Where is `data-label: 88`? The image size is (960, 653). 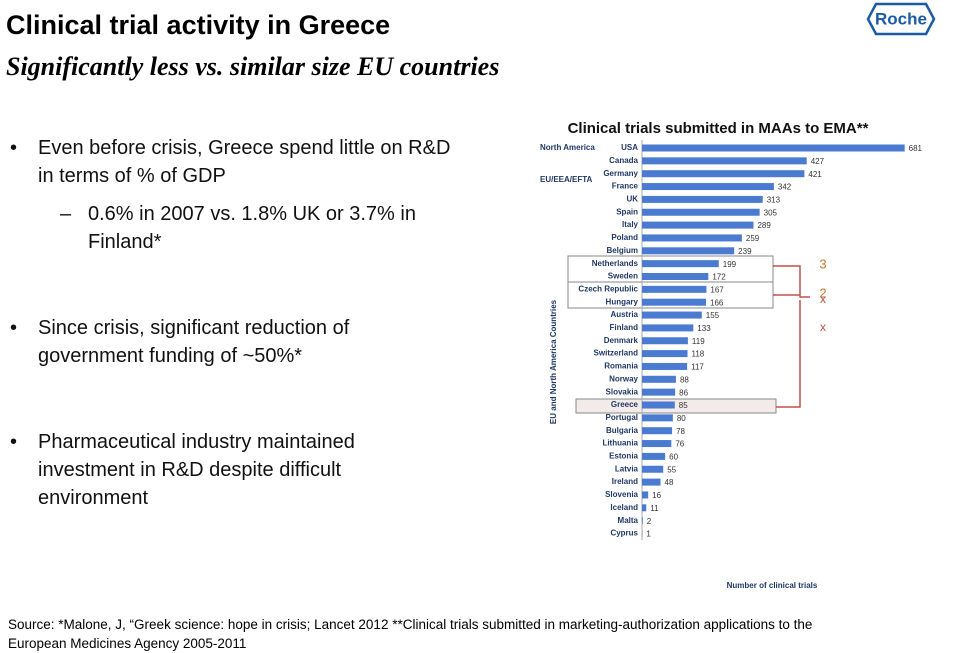
data-label: 88 is located at coordinates (684, 379).